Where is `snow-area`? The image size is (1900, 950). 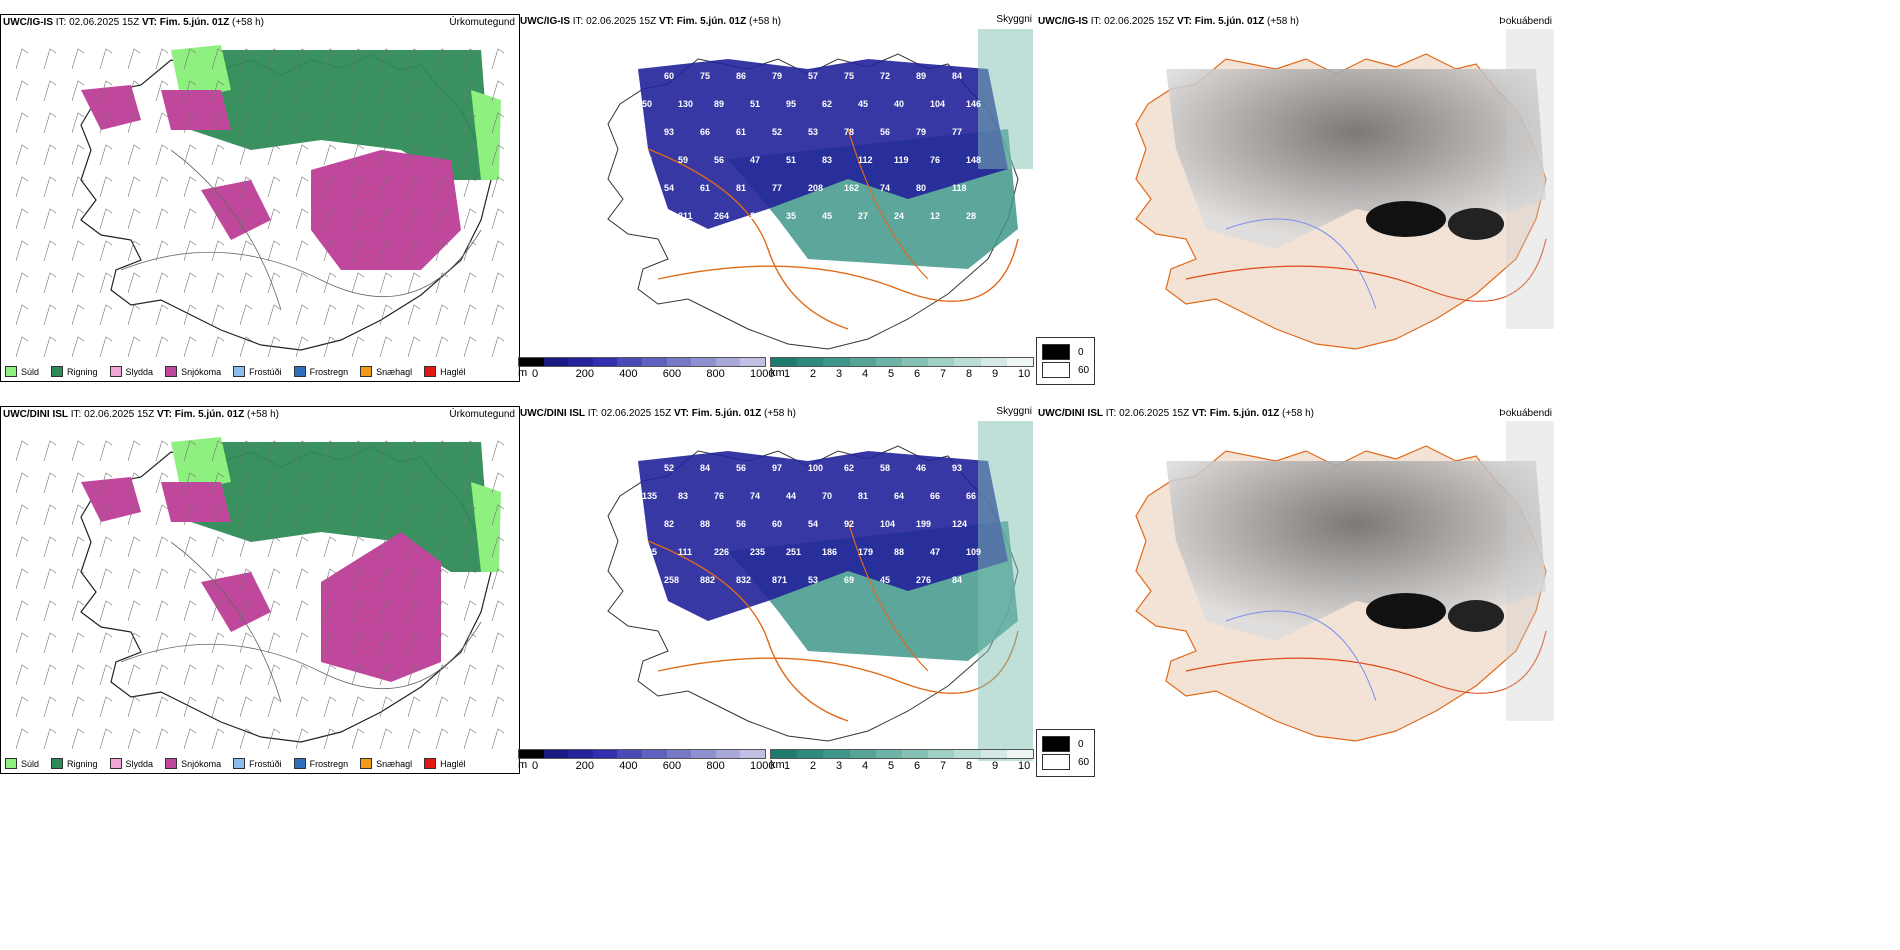 snow-area is located at coordinates (236, 602).